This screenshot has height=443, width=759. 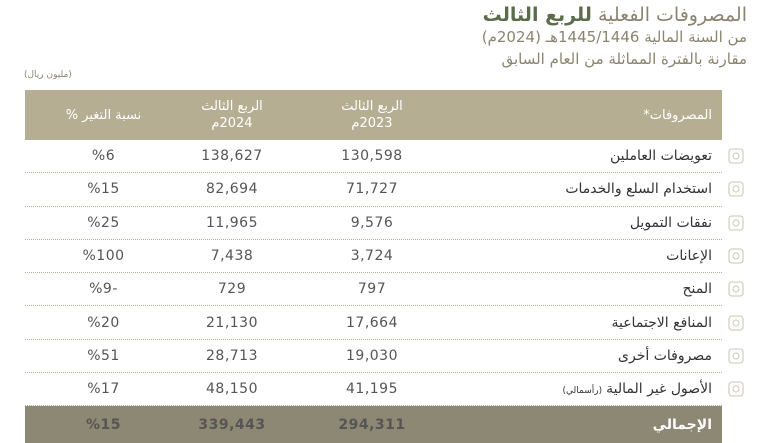 I want to click on value: 138,627, so click(x=232, y=156).